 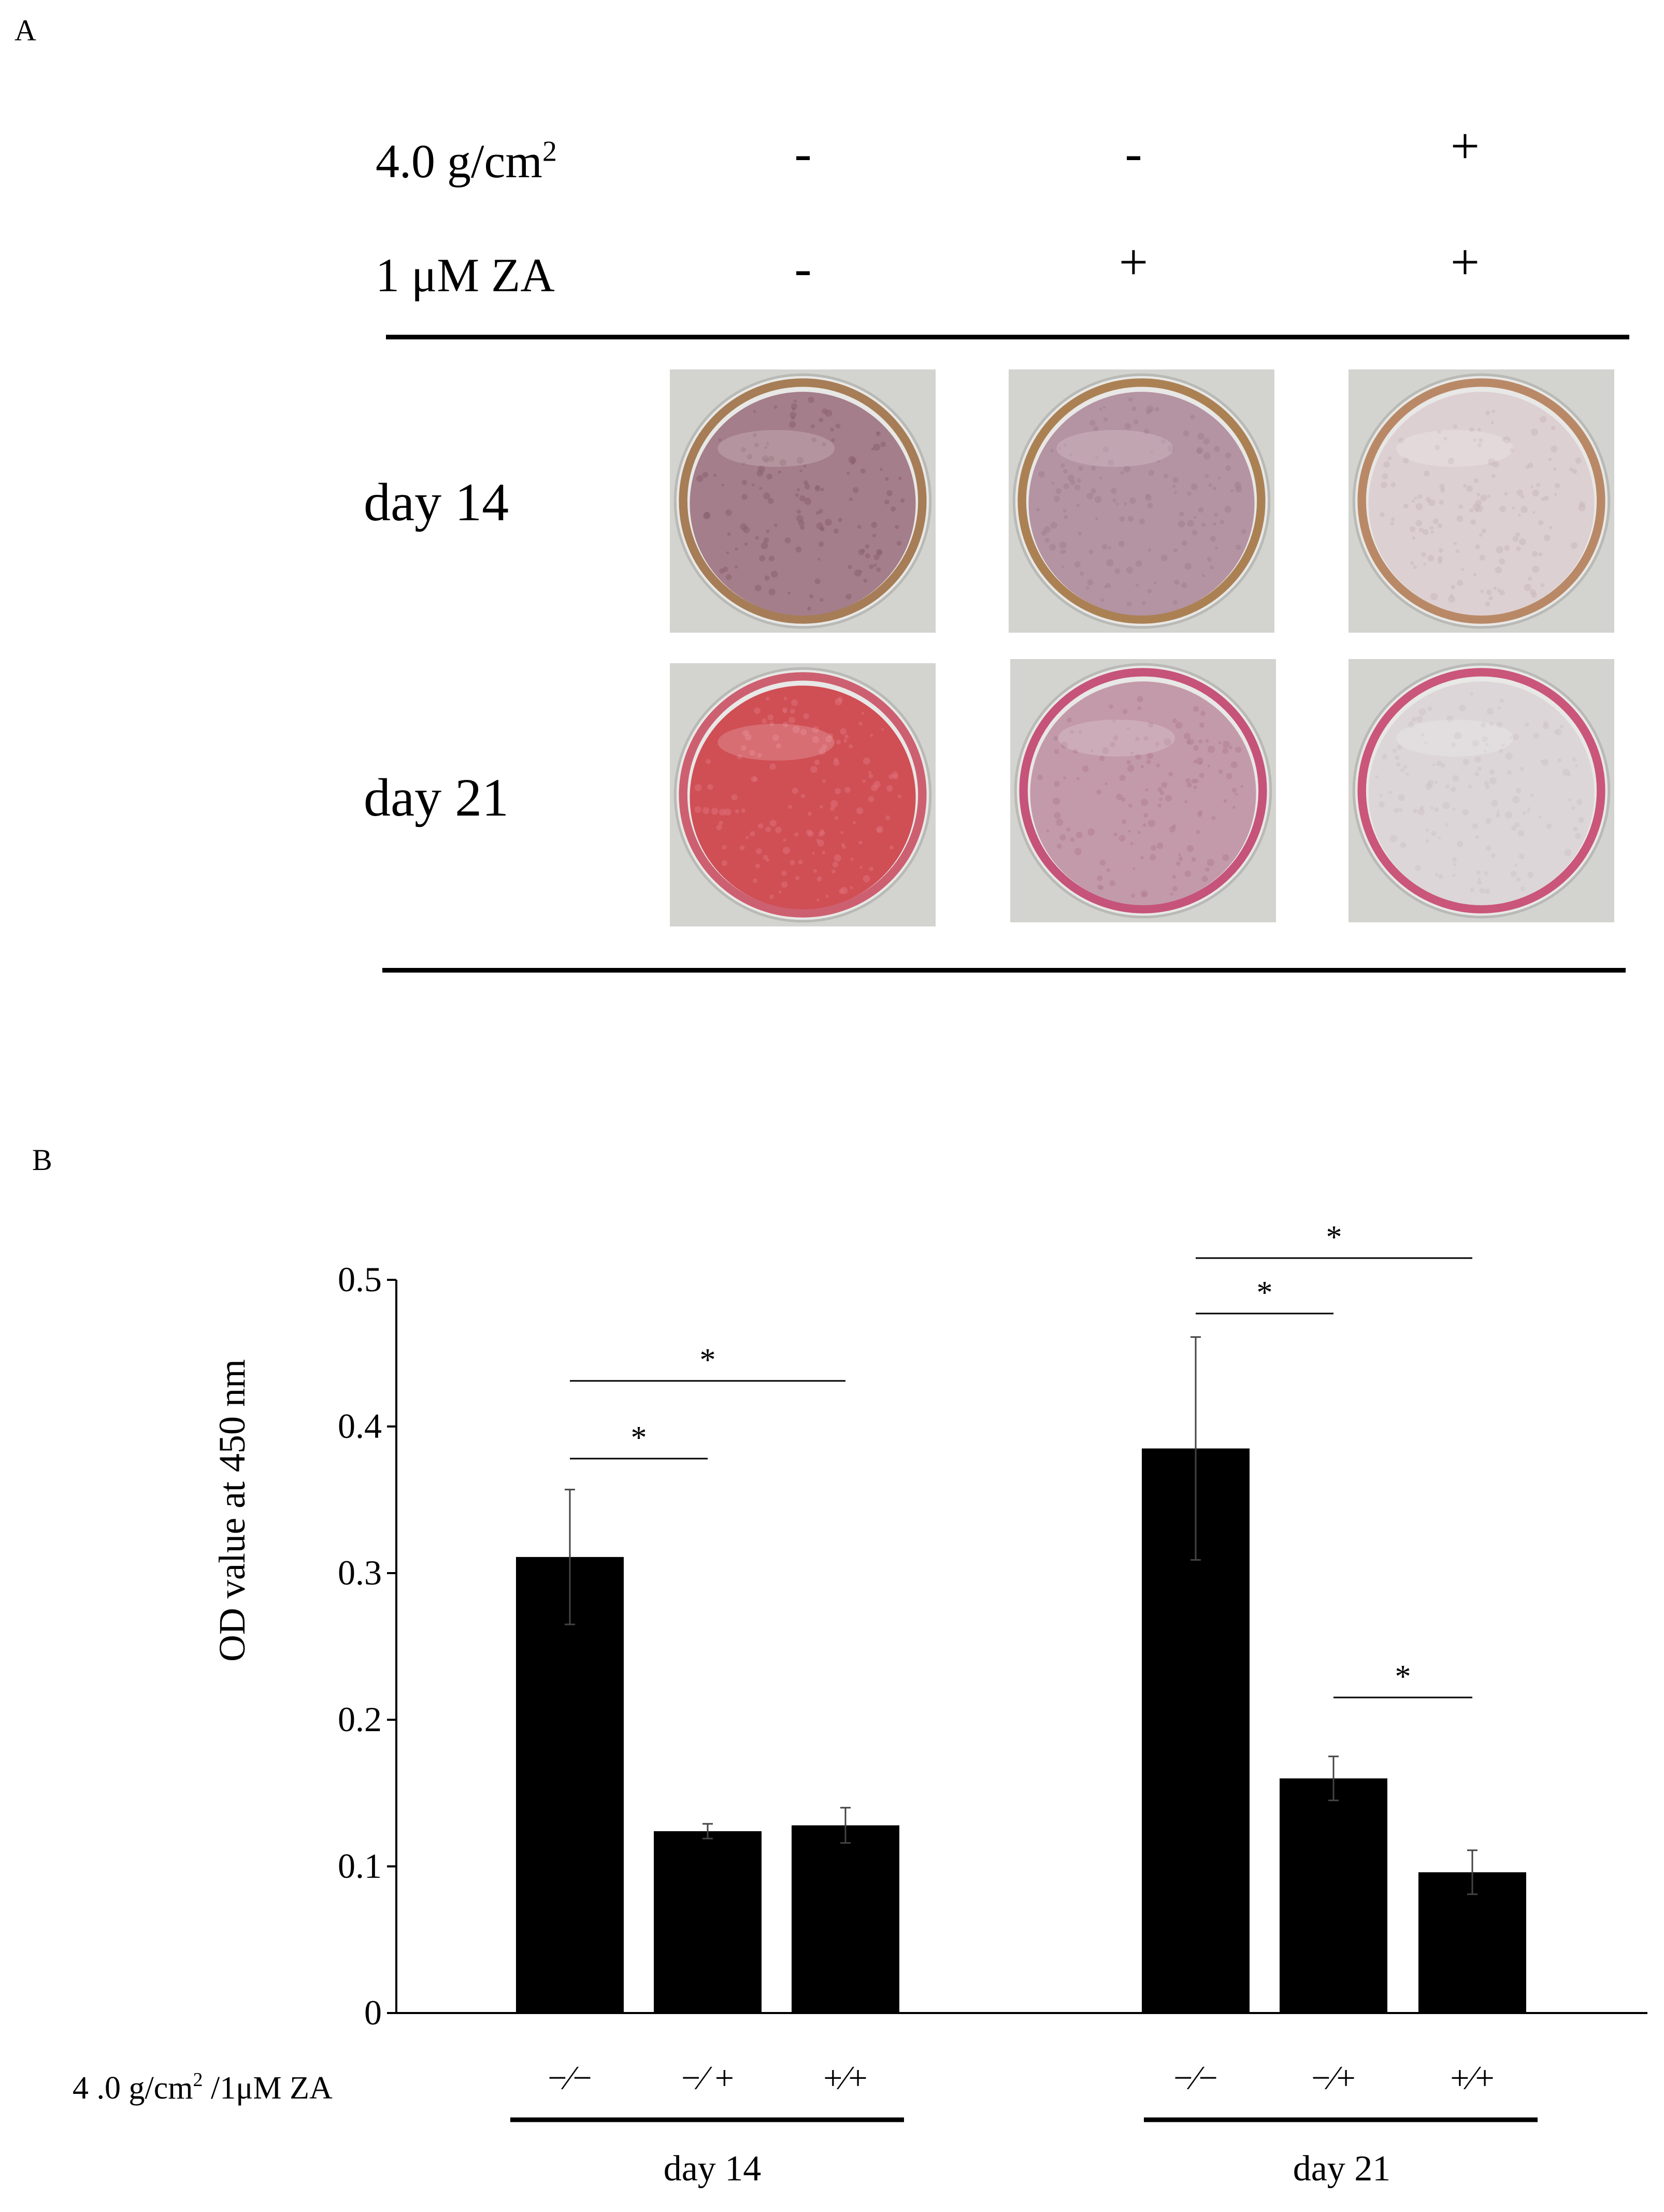 I want to click on y-axis-label: OD value at 450 nm, so click(x=232, y=1510).